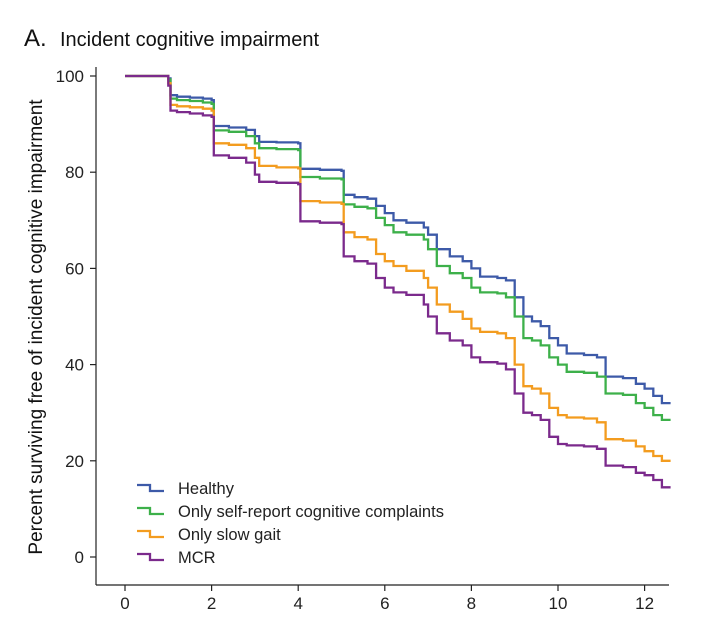 This screenshot has width=715, height=627. What do you see at coordinates (150, 488) in the screenshot?
I see `legend-swatch-healthy` at bounding box center [150, 488].